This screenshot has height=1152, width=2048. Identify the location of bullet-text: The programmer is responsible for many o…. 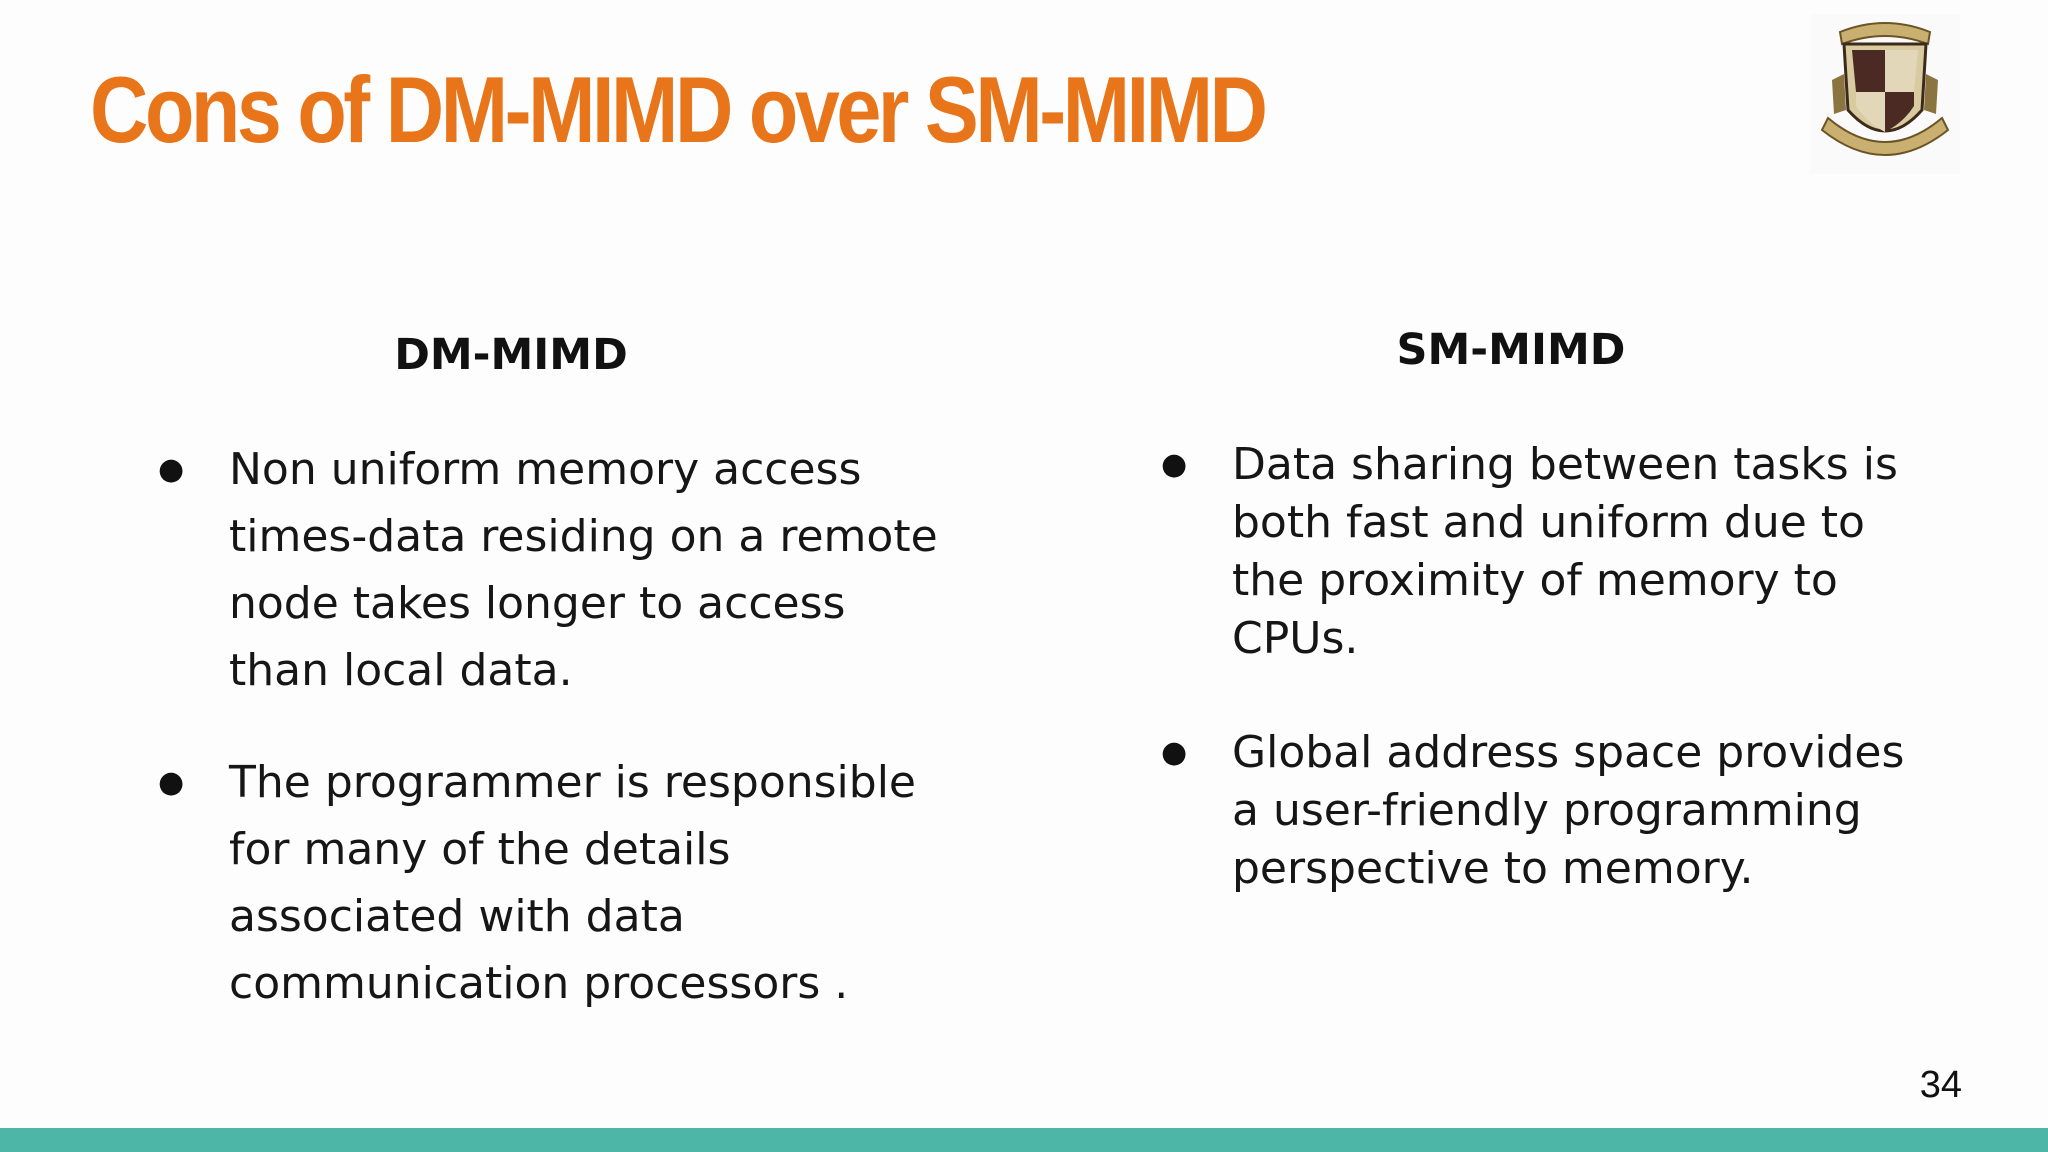
(573, 883).